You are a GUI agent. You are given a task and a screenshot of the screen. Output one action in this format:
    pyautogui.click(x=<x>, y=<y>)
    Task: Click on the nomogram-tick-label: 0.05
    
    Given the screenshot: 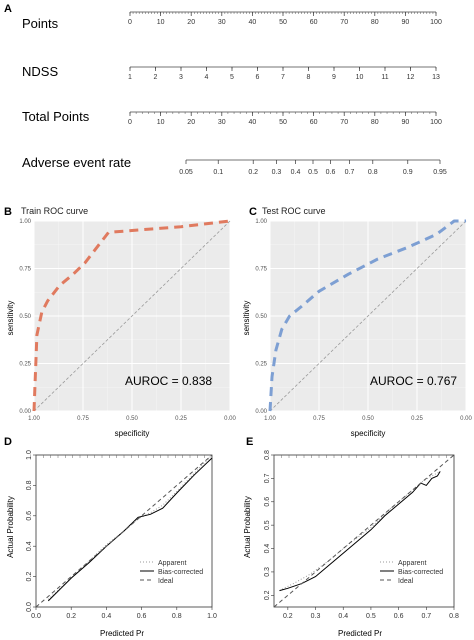 What is the action you would take?
    pyautogui.click(x=186, y=172)
    